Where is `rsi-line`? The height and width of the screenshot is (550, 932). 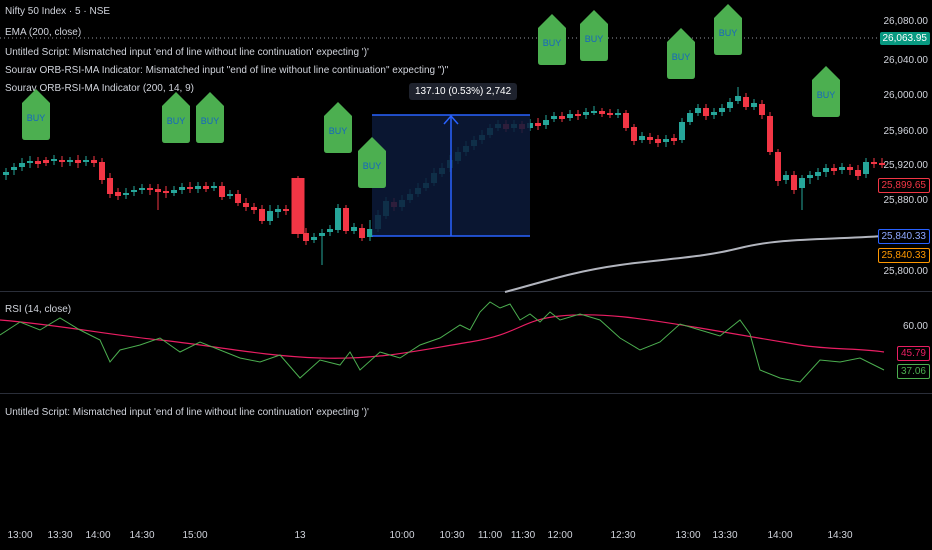
rsi-line is located at coordinates (442, 342).